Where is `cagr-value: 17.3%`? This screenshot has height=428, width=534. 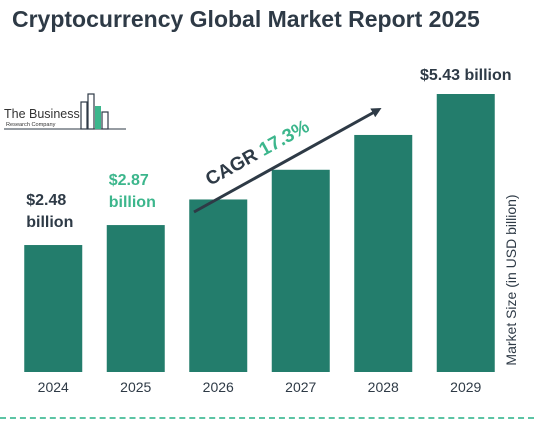
cagr-value: 17.3% is located at coordinates (284, 138).